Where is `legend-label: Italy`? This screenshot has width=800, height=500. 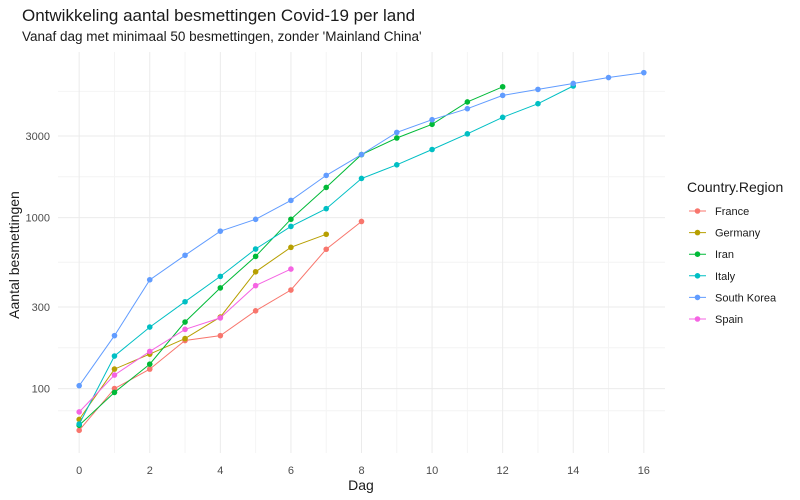 legend-label: Italy is located at coordinates (725, 277).